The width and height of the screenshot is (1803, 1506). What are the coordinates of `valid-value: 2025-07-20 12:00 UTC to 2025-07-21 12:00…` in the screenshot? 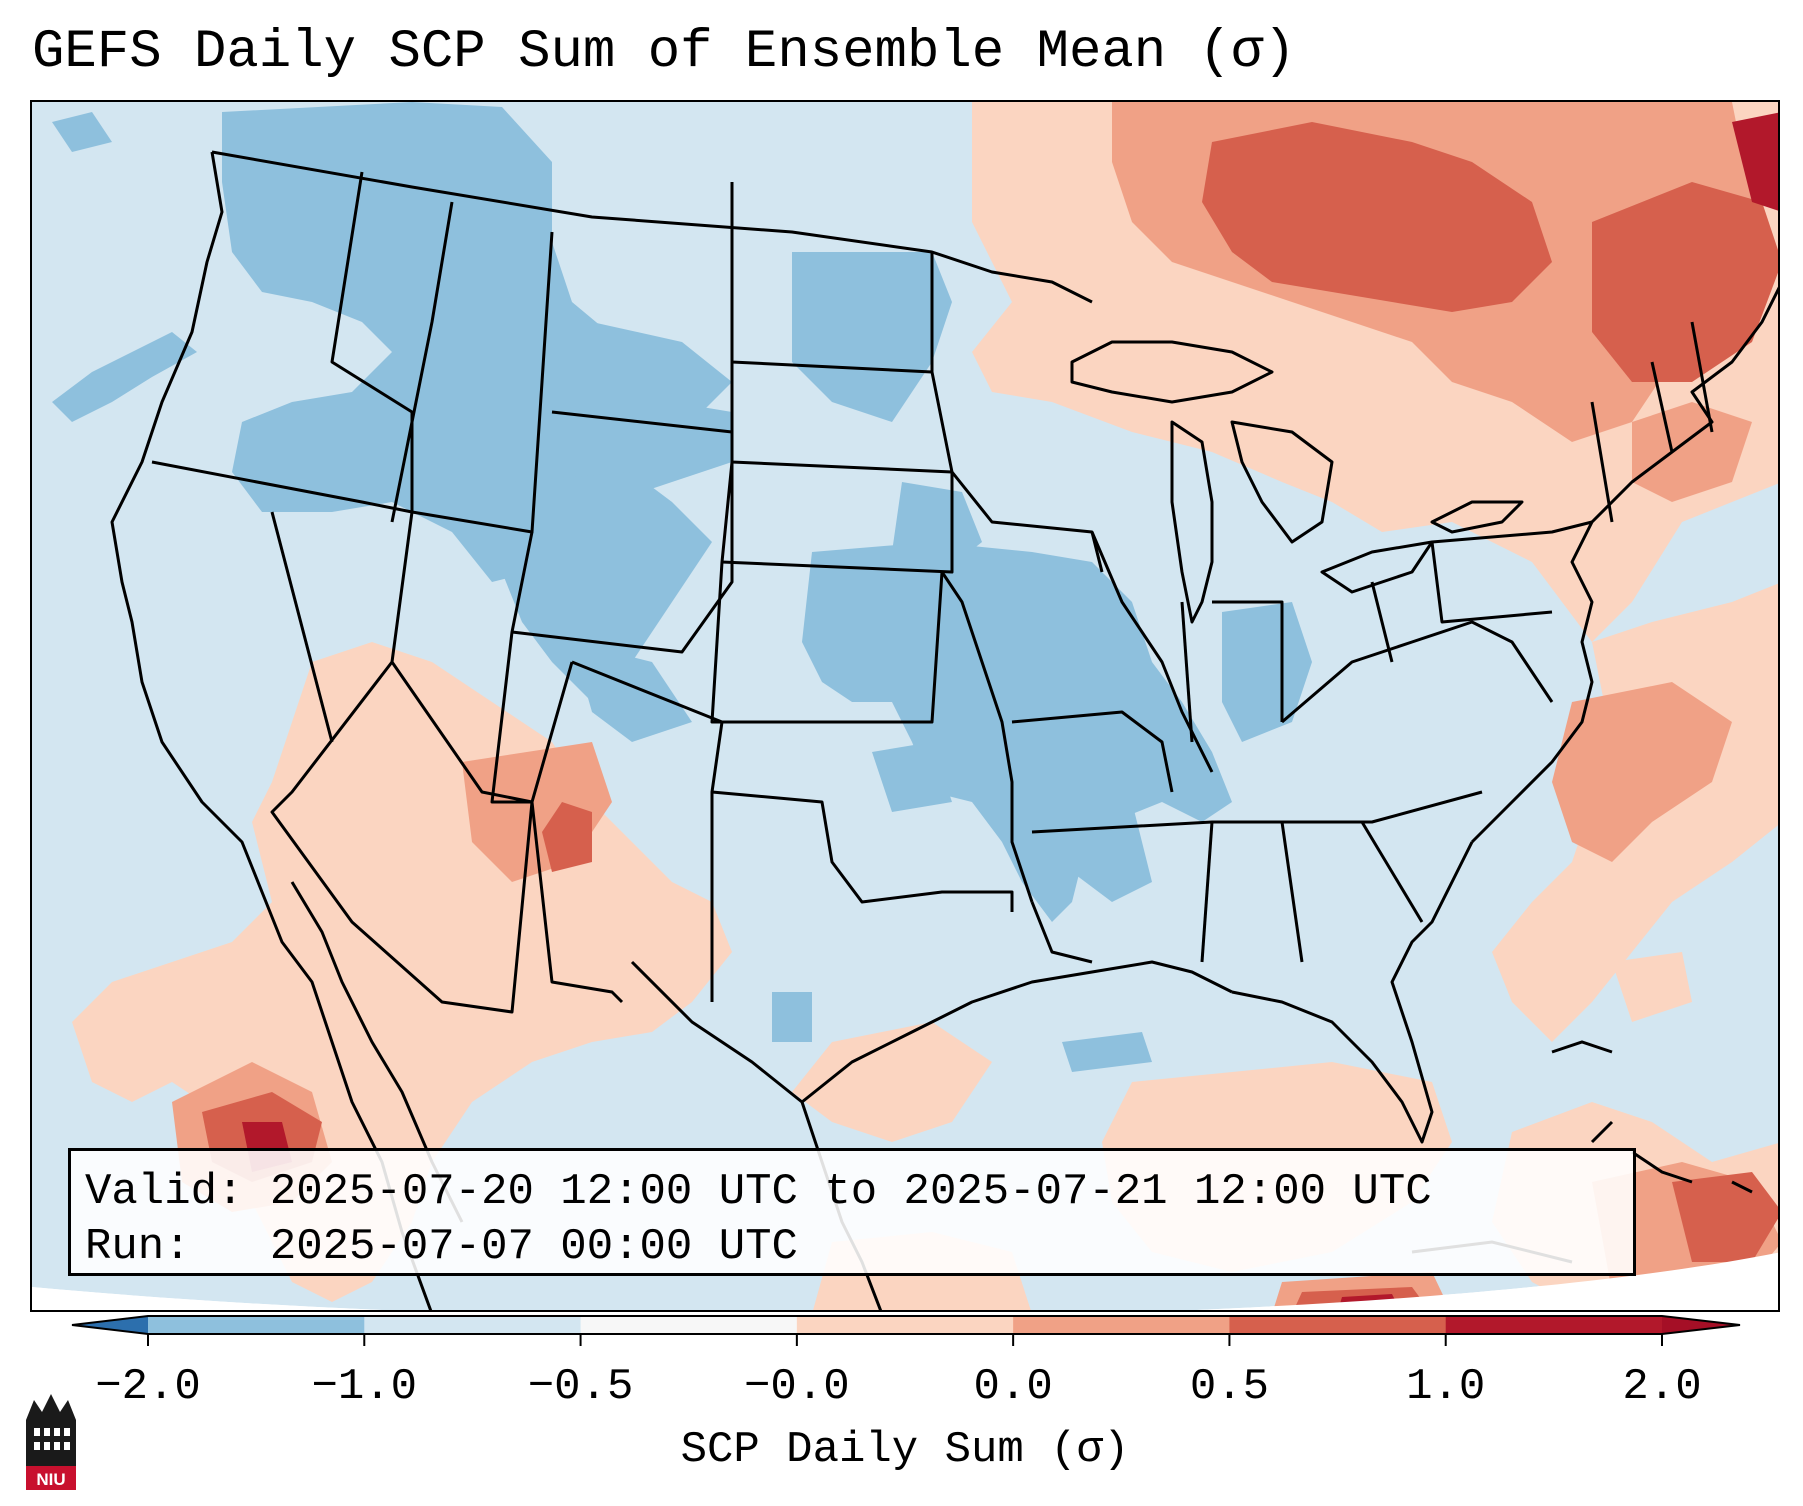 It's located at (850, 1192).